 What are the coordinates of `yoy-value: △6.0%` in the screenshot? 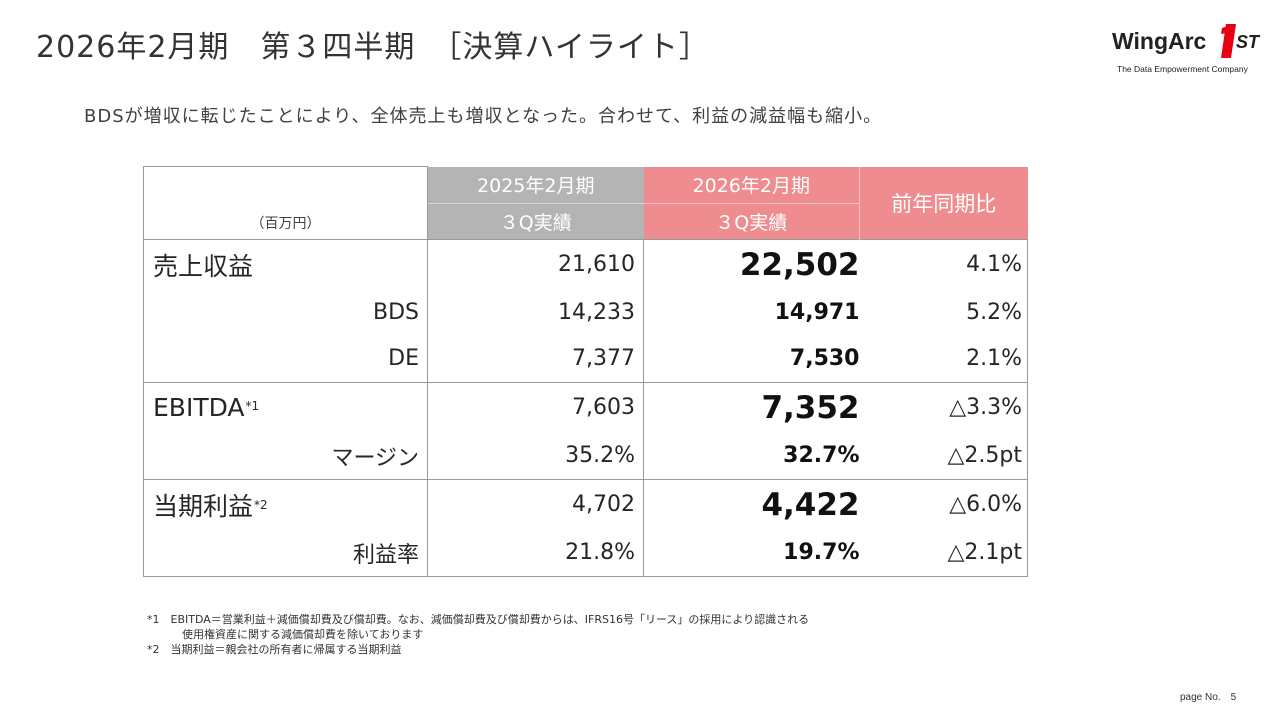 It's located at (943, 504).